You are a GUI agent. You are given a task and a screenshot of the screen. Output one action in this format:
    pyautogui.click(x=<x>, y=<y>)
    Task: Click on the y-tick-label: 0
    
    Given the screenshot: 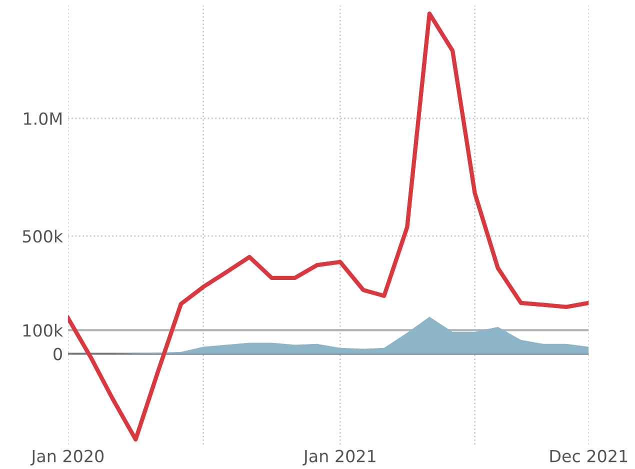 What is the action you would take?
    pyautogui.click(x=58, y=354)
    